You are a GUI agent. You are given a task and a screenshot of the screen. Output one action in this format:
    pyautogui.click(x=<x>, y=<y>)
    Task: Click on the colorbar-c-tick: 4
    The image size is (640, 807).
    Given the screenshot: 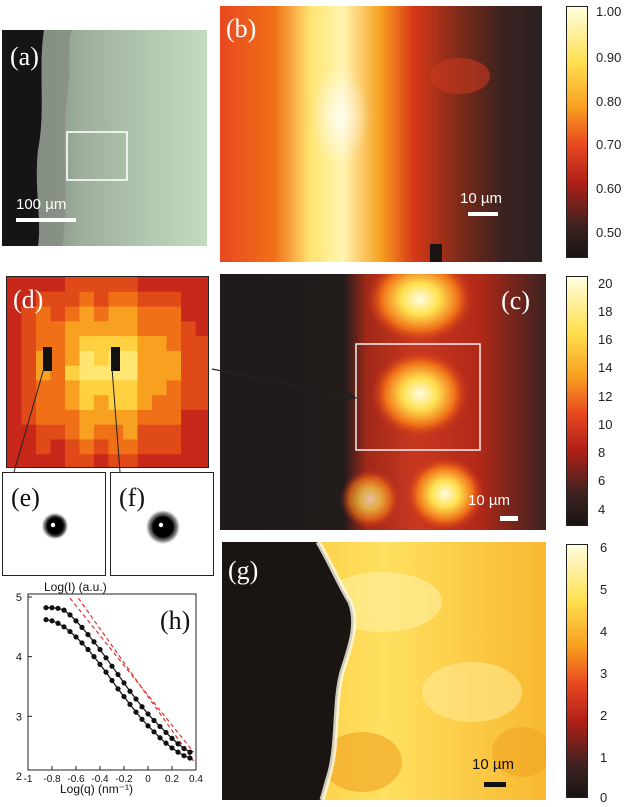 What is the action you would take?
    pyautogui.click(x=602, y=509)
    